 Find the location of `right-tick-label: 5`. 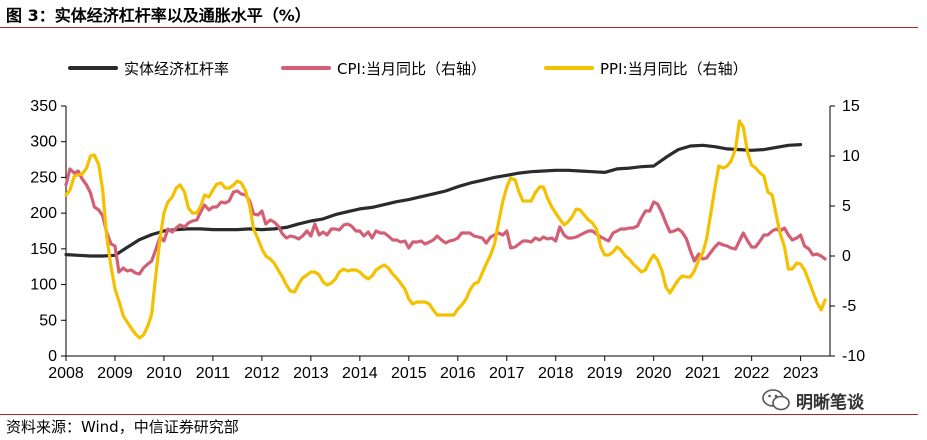

right-tick-label: 5 is located at coordinates (846, 206).